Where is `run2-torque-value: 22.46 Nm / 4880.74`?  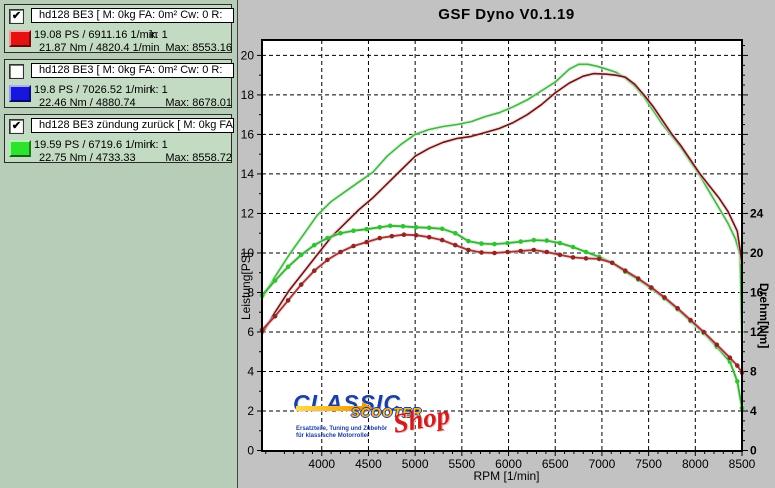
run2-torque-value: 22.46 Nm / 4880.74 is located at coordinates (87, 103).